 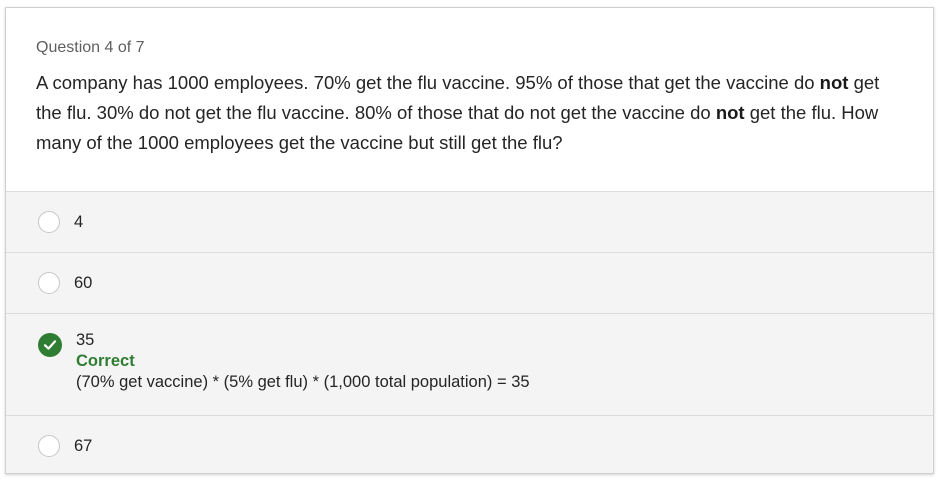 What do you see at coordinates (469, 444) in the screenshot?
I see `answer-option-d: 67` at bounding box center [469, 444].